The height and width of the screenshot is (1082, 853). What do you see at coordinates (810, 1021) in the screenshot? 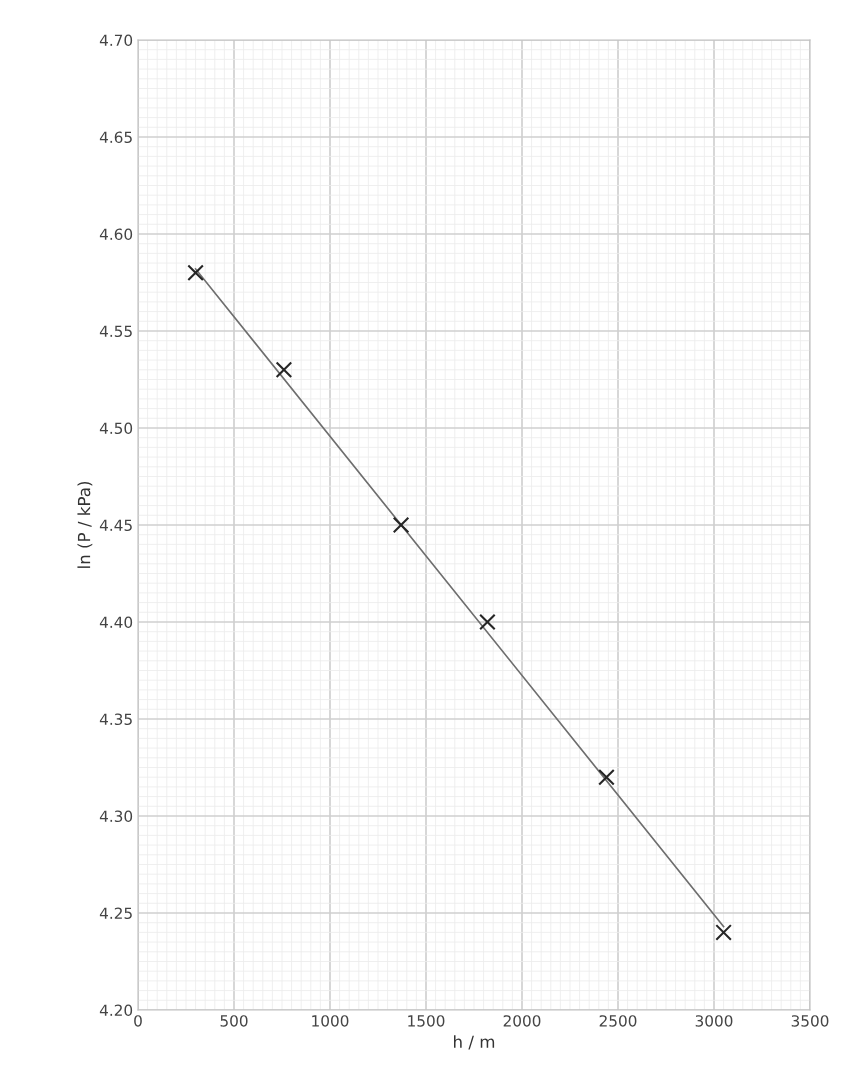
I see `x-tick-label: 3500` at bounding box center [810, 1021].